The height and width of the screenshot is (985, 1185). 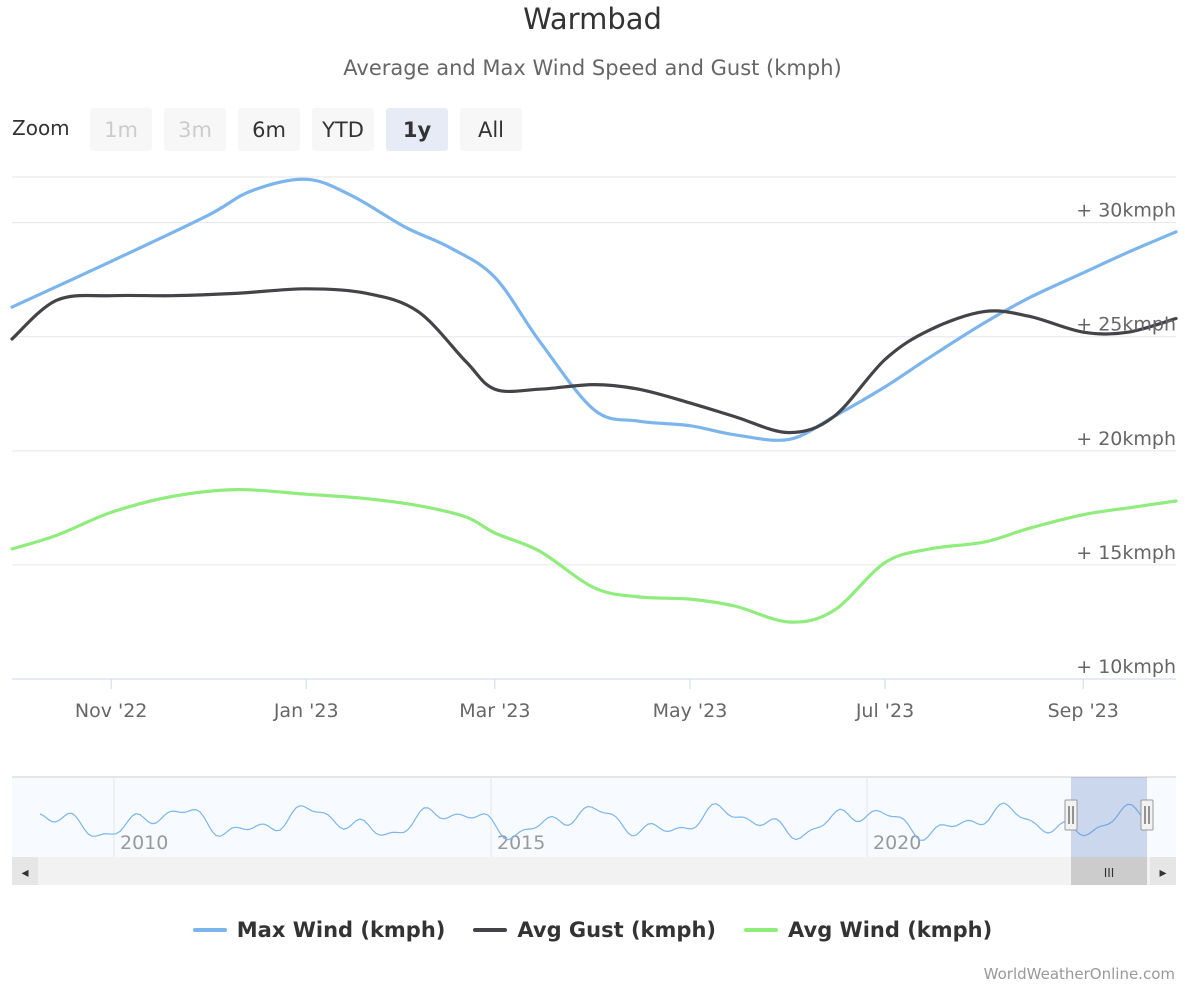 What do you see at coordinates (1126, 667) in the screenshot?
I see `y-tick-label: + 10kmph` at bounding box center [1126, 667].